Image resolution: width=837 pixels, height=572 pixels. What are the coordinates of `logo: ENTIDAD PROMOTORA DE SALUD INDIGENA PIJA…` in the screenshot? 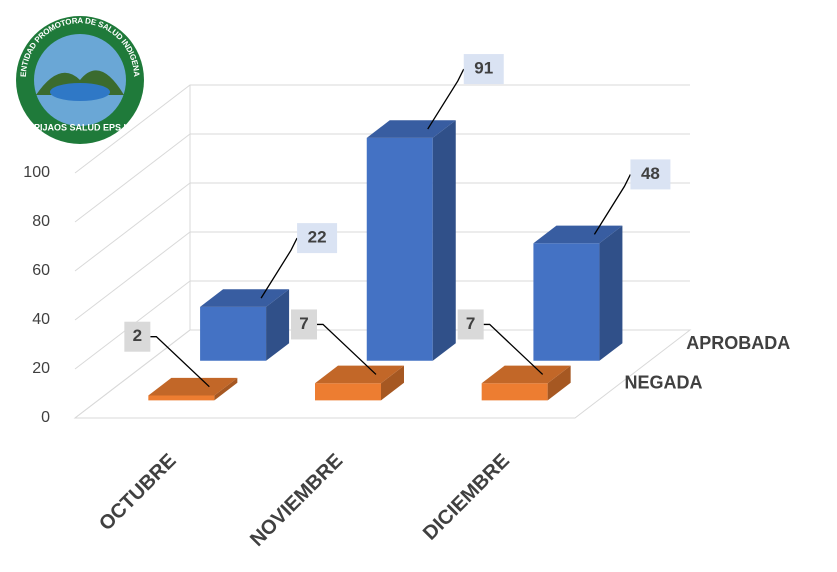 It's located at (80, 80).